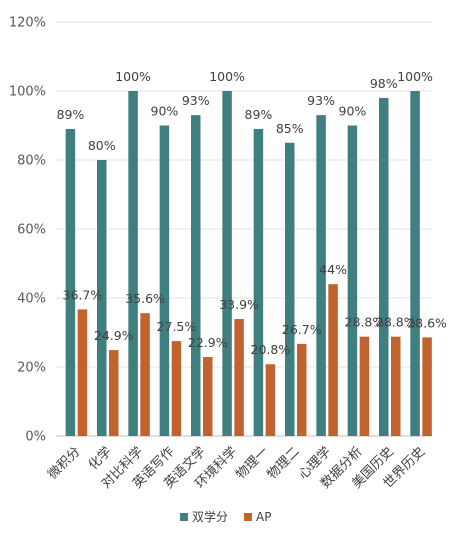 The image size is (449, 548). Describe the element at coordinates (210, 516) in the screenshot. I see `legend-label-dual-credit: 双学分` at that location.